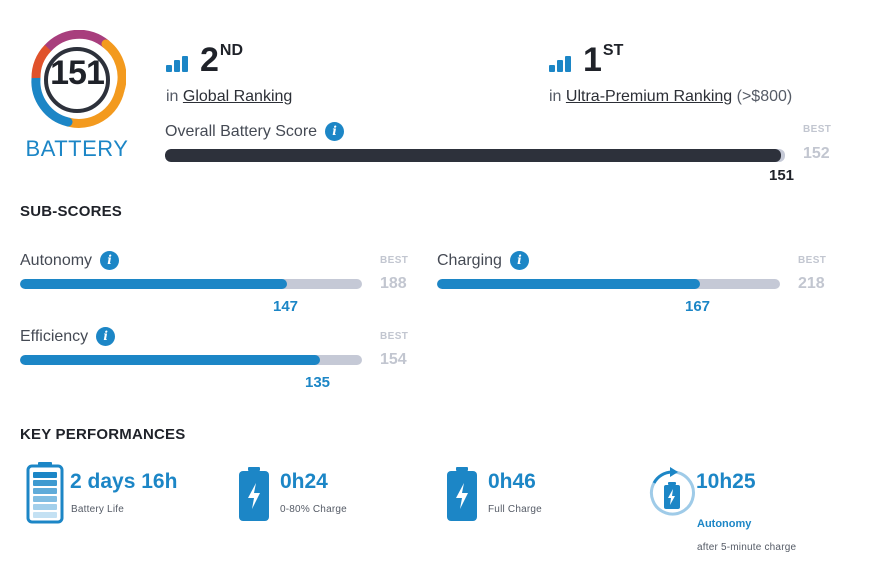  Describe the element at coordinates (170, 360) in the screenshot. I see `efficiency-score-fill` at that location.